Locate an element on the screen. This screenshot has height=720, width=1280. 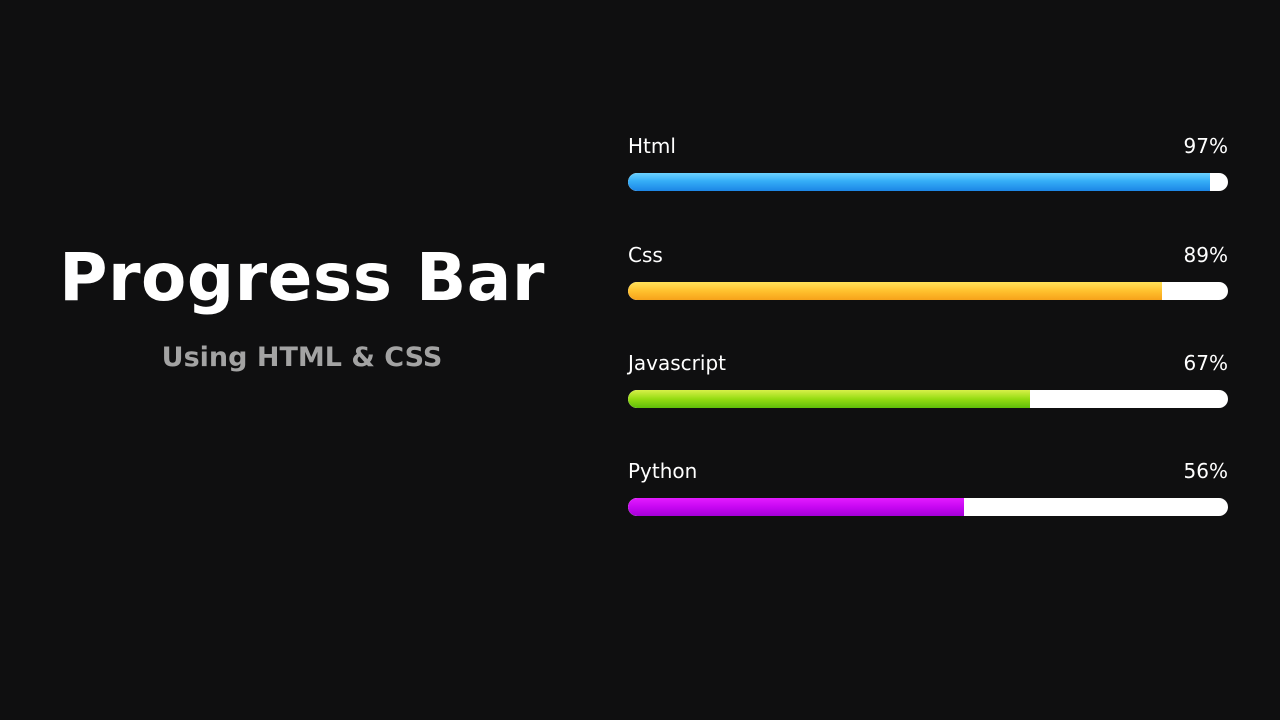
page-title: Progress Bar is located at coordinates (302, 277).